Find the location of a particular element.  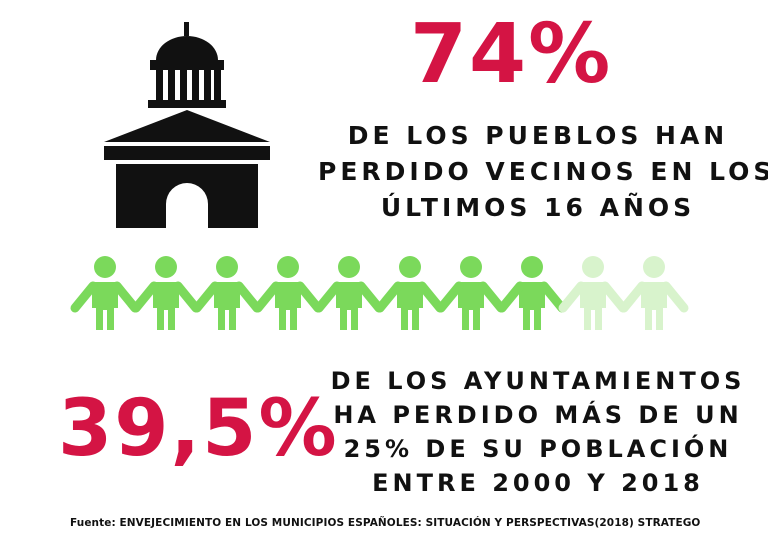

stat1-line: PERDIDO VECINOS EN LOS is located at coordinates (543, 171).